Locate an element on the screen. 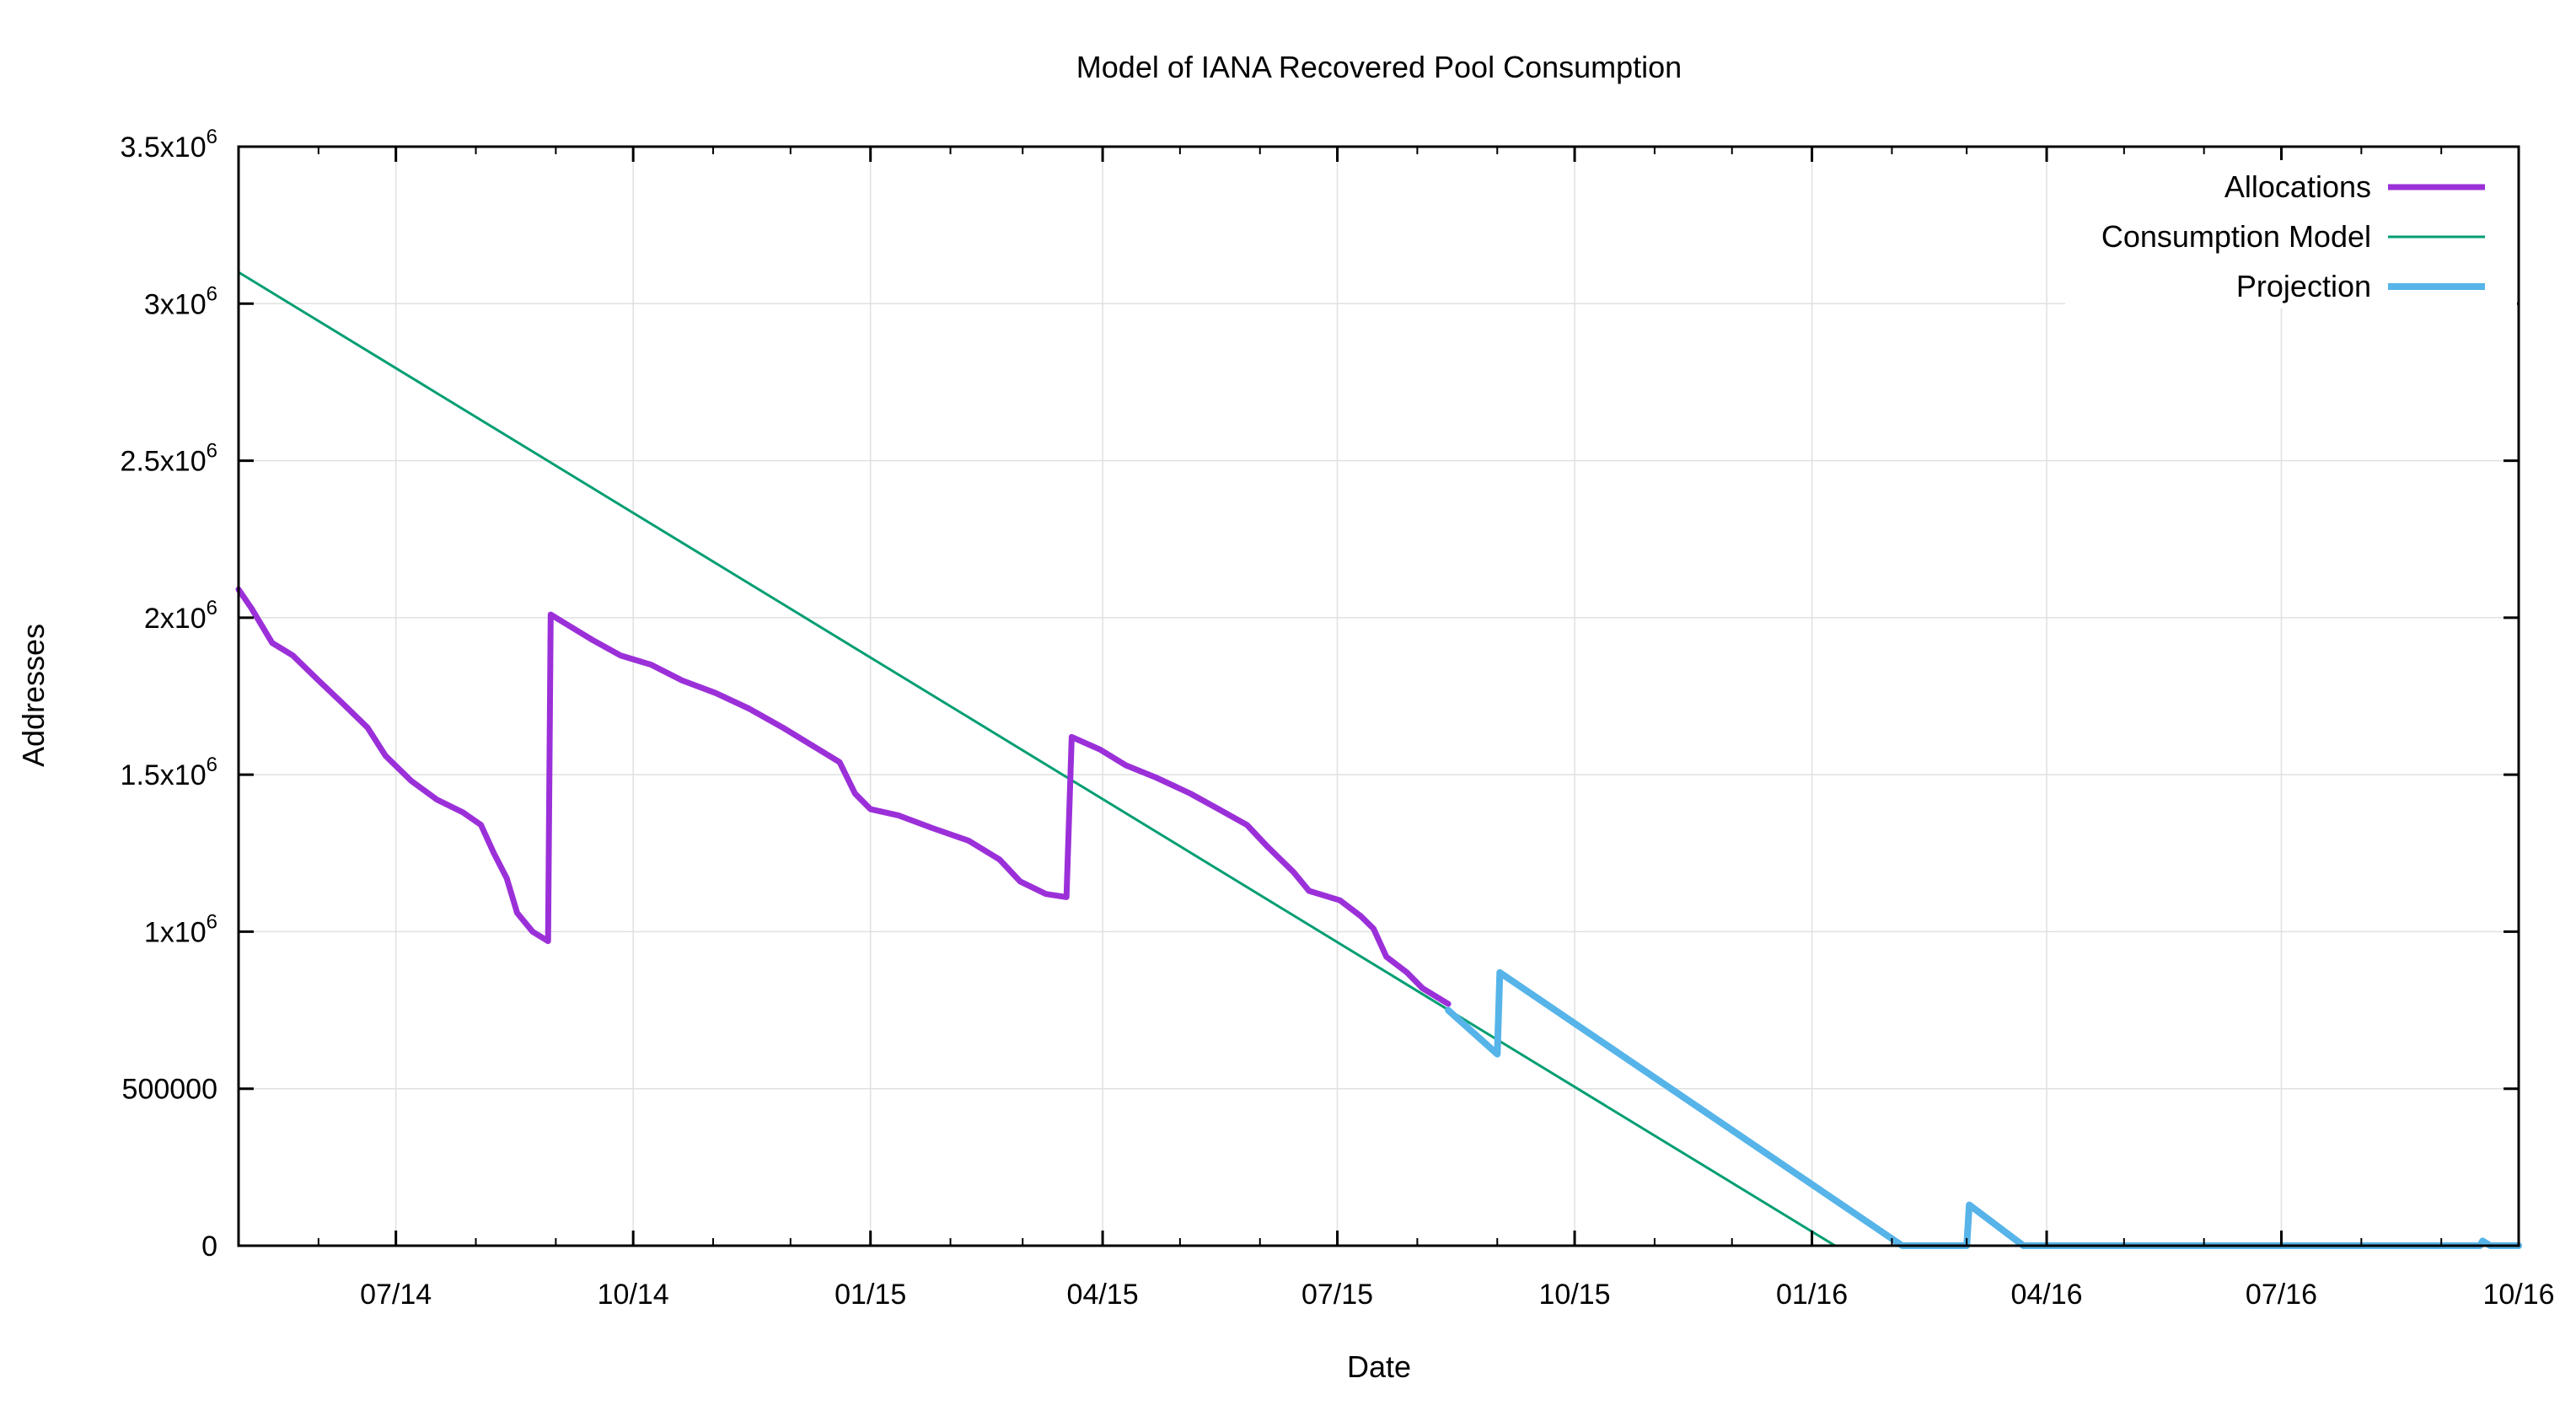 The image size is (2576, 1405). x-tick-label: 01/16 is located at coordinates (1812, 1295).